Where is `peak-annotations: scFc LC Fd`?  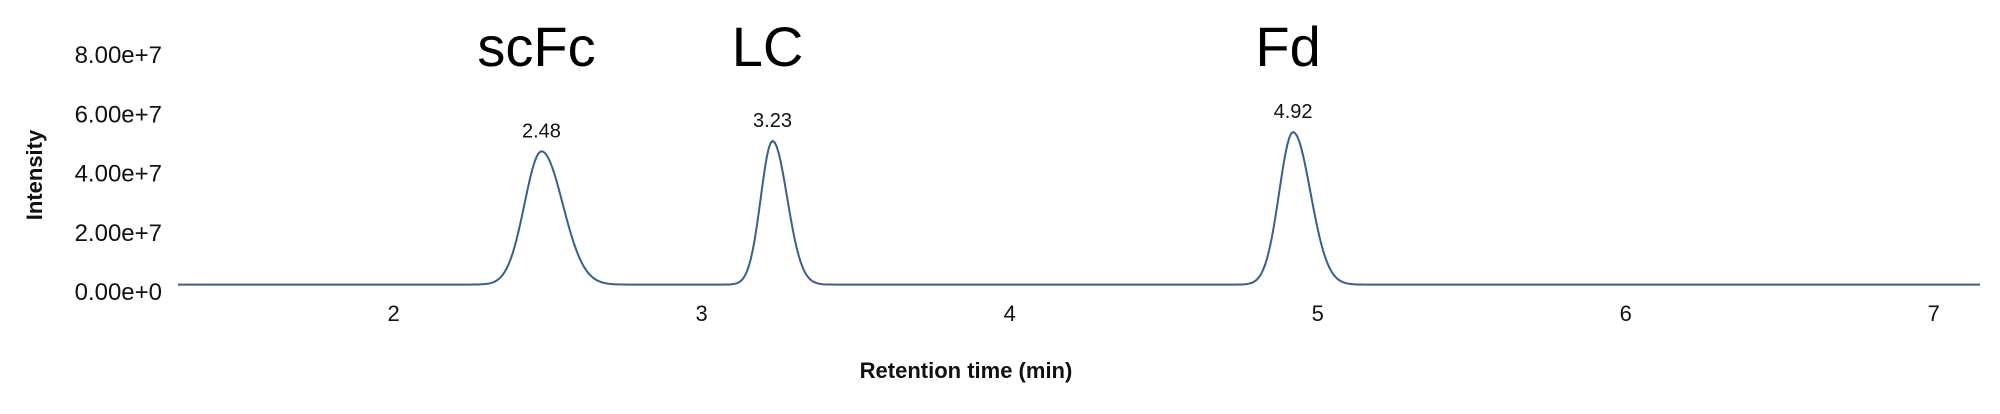
peak-annotations: scFc LC Fd is located at coordinates (898, 46).